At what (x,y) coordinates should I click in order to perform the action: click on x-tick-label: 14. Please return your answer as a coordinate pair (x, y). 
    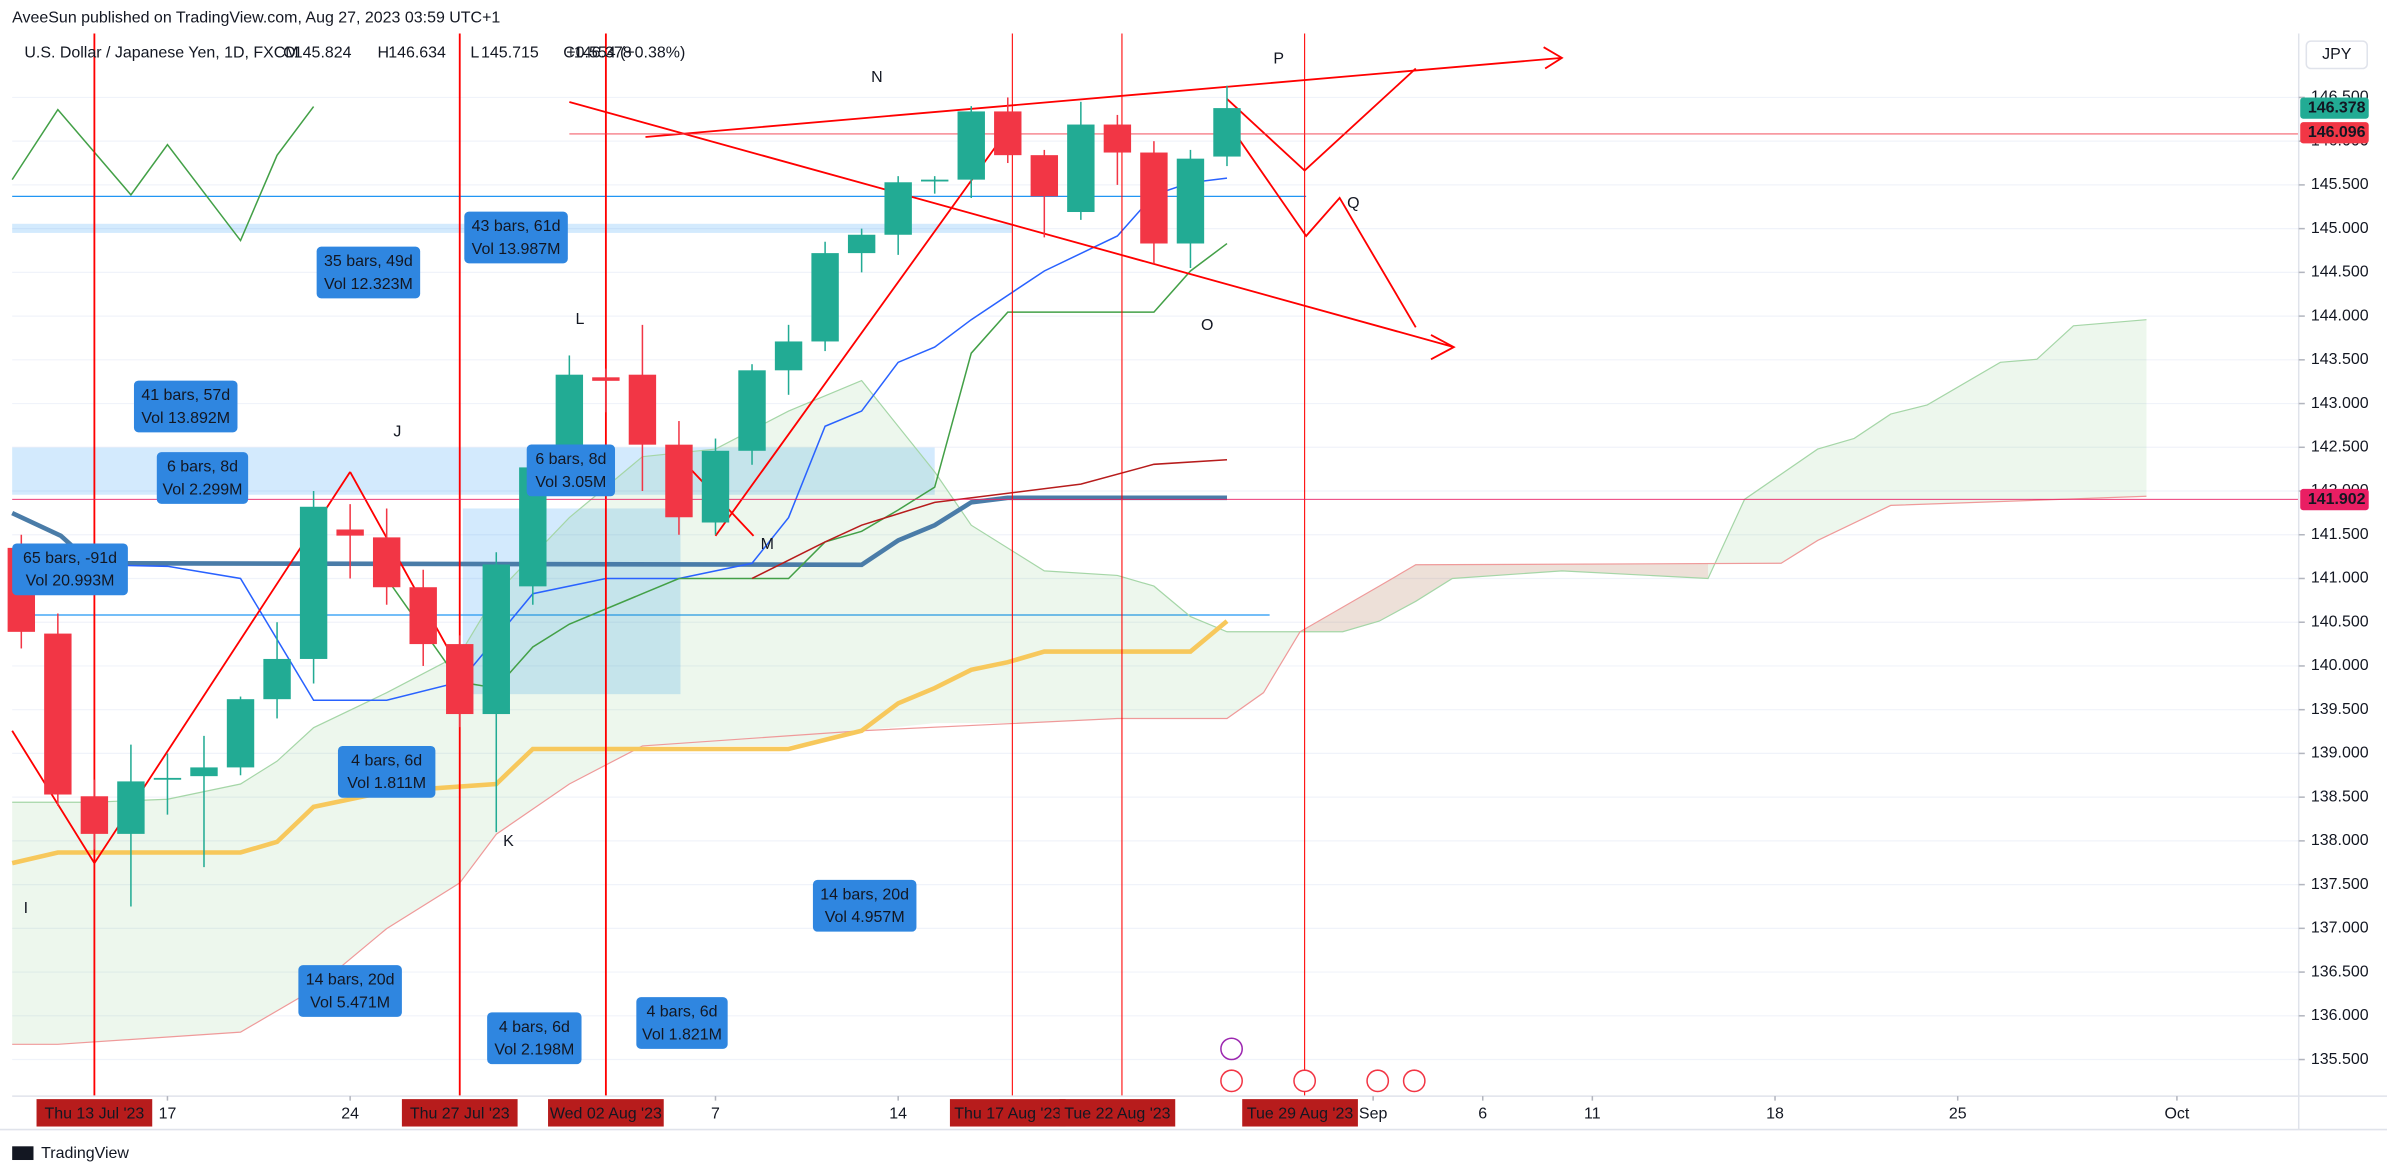
    Looking at the image, I should click on (898, 1114).